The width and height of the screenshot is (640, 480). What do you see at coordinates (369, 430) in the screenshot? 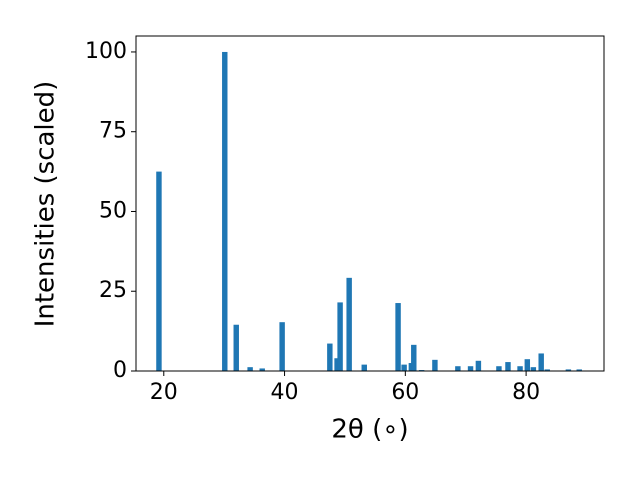
I see `x-axis-label: 2θ (∘)` at bounding box center [369, 430].